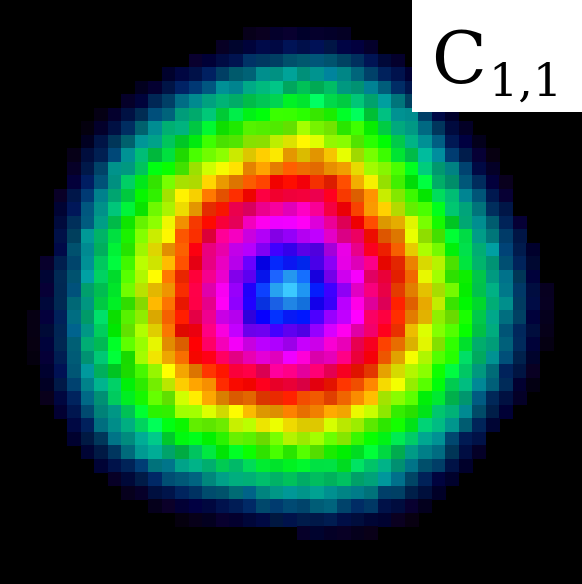 The image size is (582, 584). I want to click on panel-label-subscript: 1,1, so click(525, 80).